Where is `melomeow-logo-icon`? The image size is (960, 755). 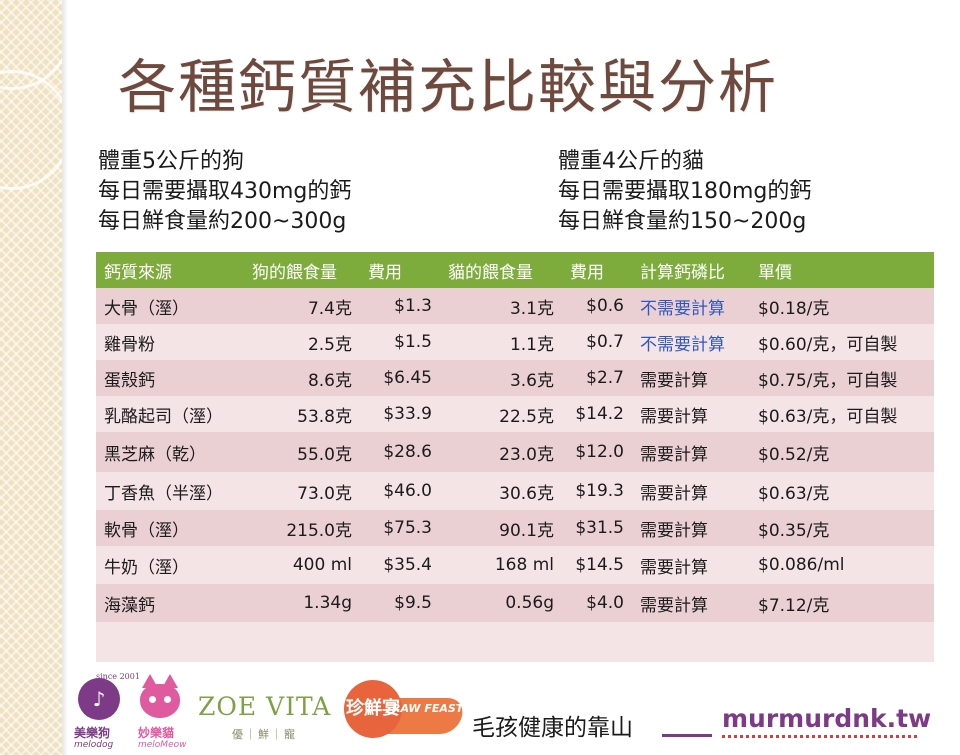 melomeow-logo-icon is located at coordinates (160, 696).